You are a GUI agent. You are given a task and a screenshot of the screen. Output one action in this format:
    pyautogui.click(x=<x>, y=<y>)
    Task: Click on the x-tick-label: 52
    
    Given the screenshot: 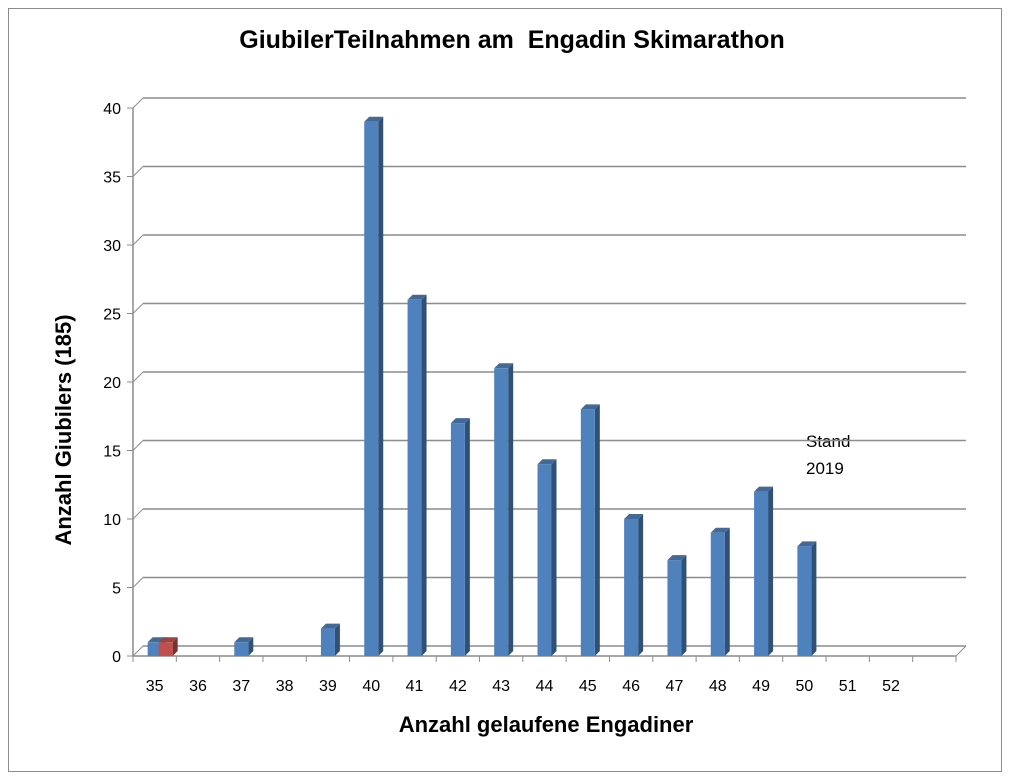 What is the action you would take?
    pyautogui.click(x=891, y=686)
    